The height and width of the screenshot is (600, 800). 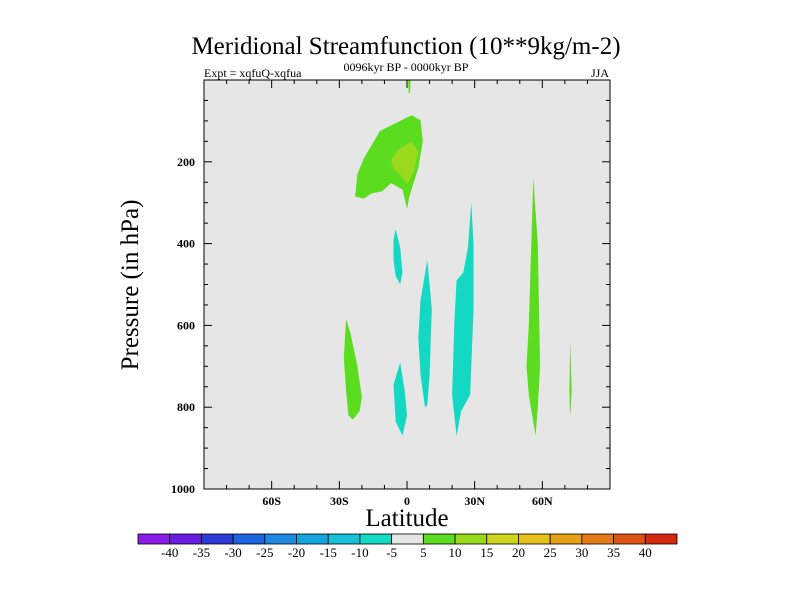 I want to click on y-tick-label: 400, so click(x=186, y=244).